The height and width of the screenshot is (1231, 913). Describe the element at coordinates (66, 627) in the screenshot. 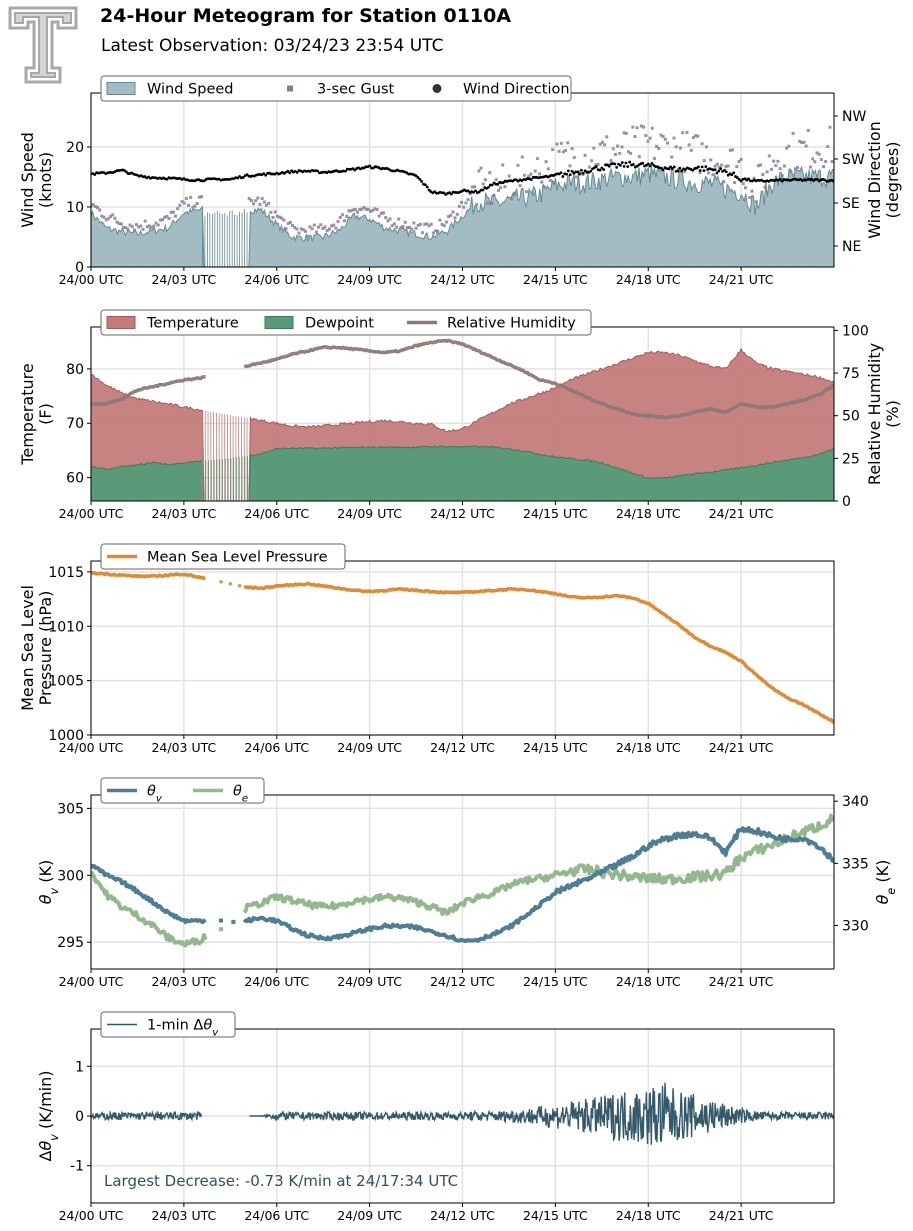

I see `y-tick-label: 1010` at that location.